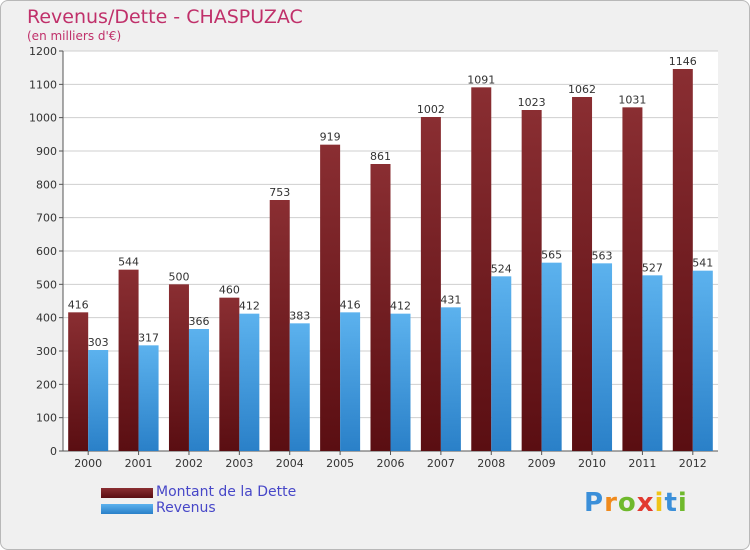 This screenshot has width=750, height=550. I want to click on data-label-revenue: 303, so click(98, 342).